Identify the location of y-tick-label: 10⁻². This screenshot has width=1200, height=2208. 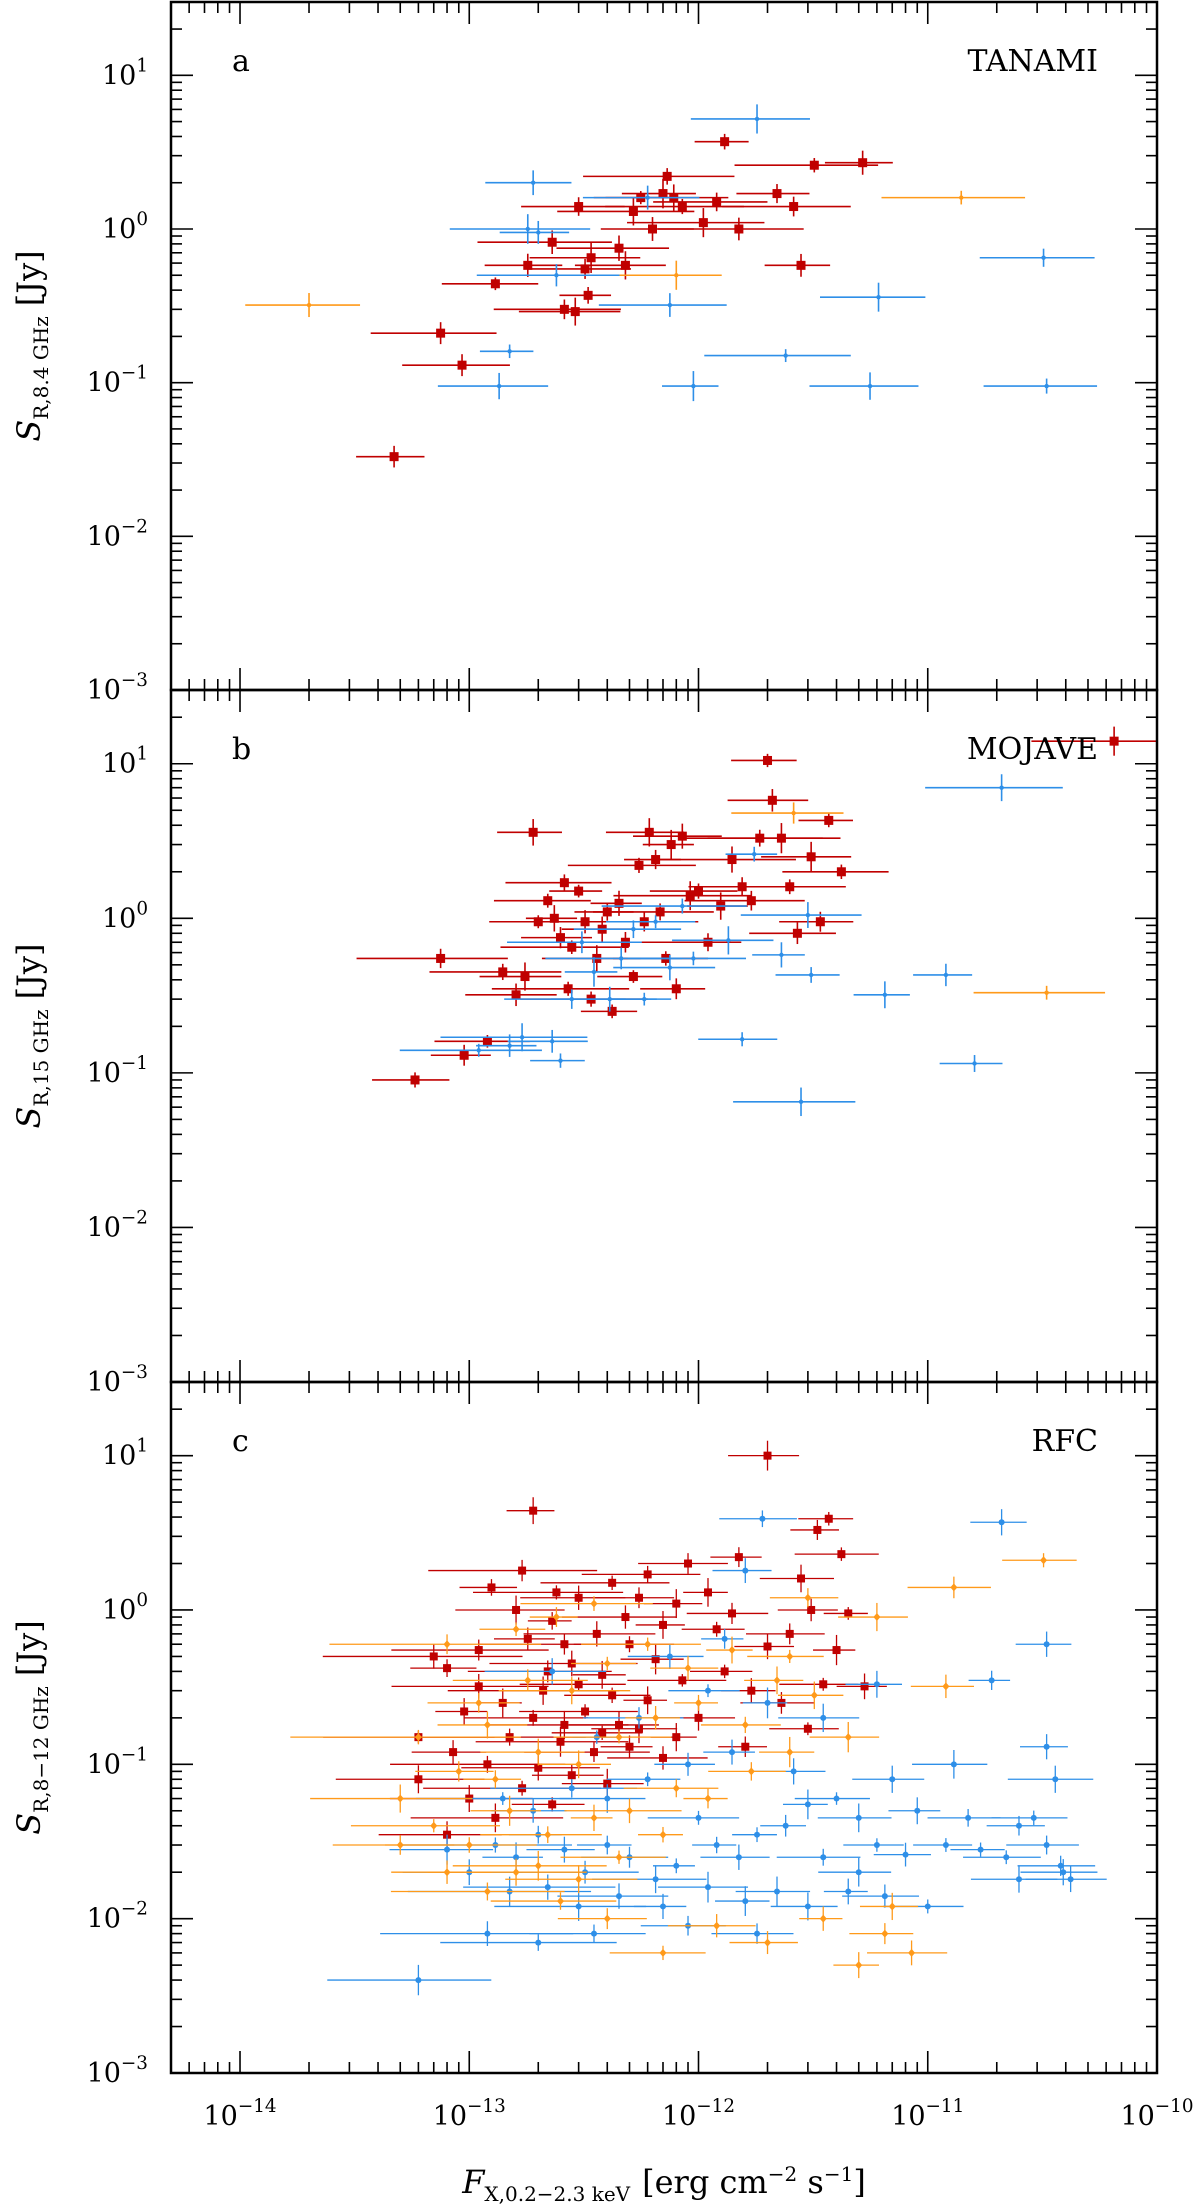
(117, 1225).